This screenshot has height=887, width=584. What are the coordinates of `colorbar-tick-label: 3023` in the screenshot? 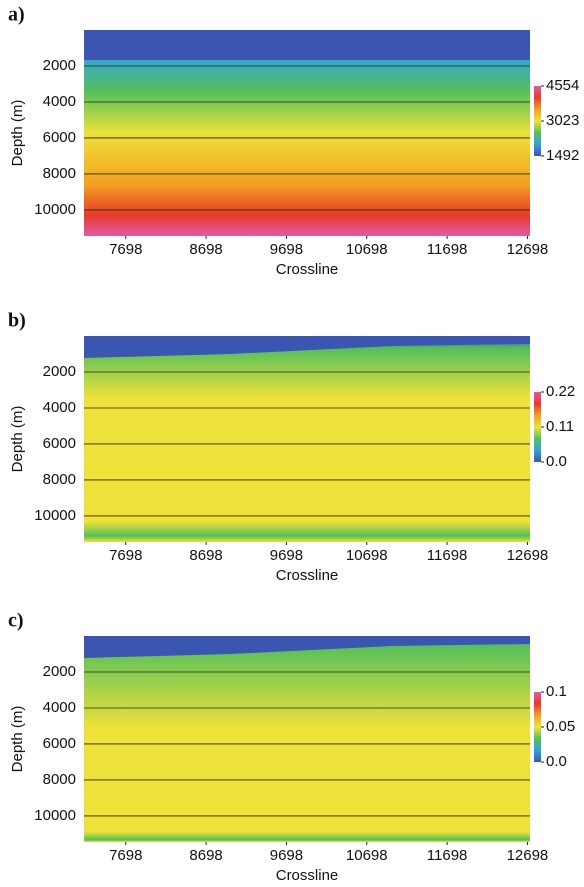 It's located at (562, 120).